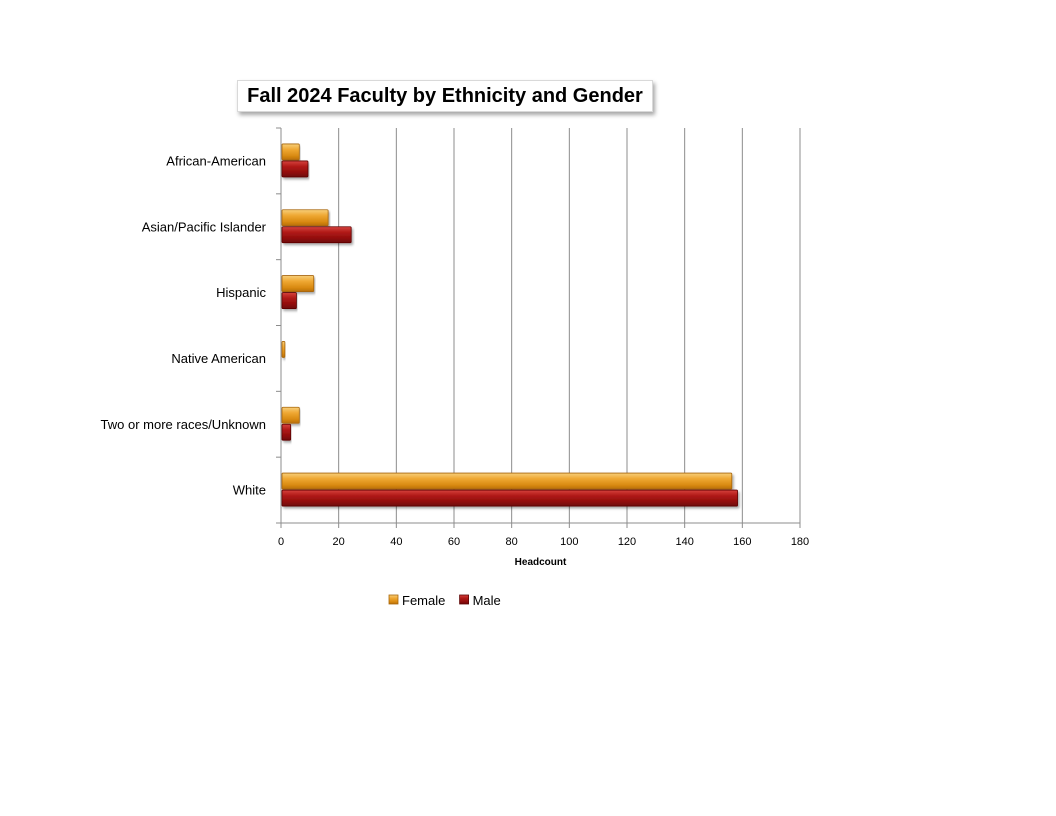 The width and height of the screenshot is (1056, 816). I want to click on category-label: Asian/Pacific Islander, so click(204, 226).